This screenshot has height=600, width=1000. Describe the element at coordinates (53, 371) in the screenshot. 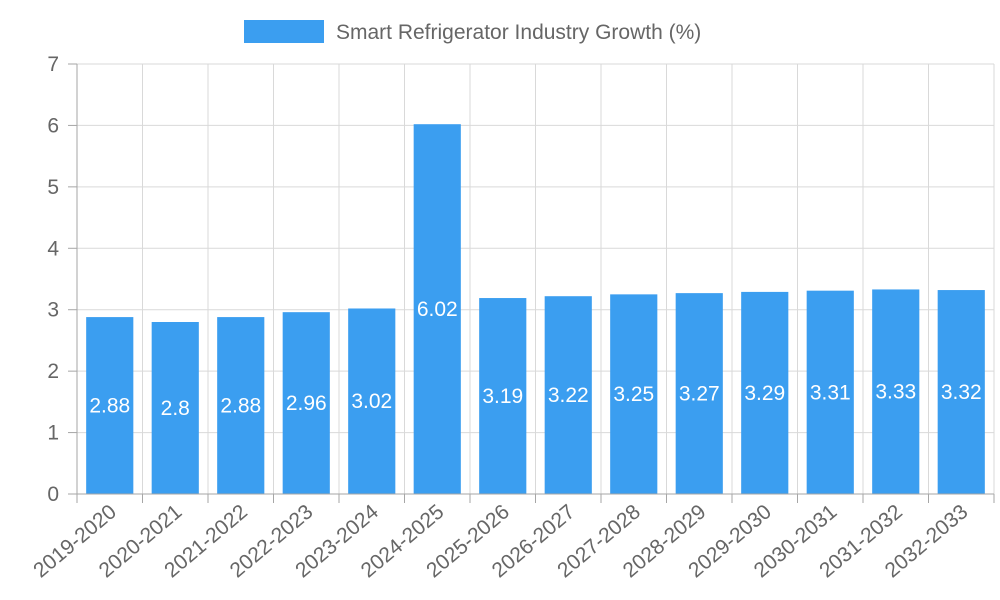

I see `y-tick-label: 2` at that location.